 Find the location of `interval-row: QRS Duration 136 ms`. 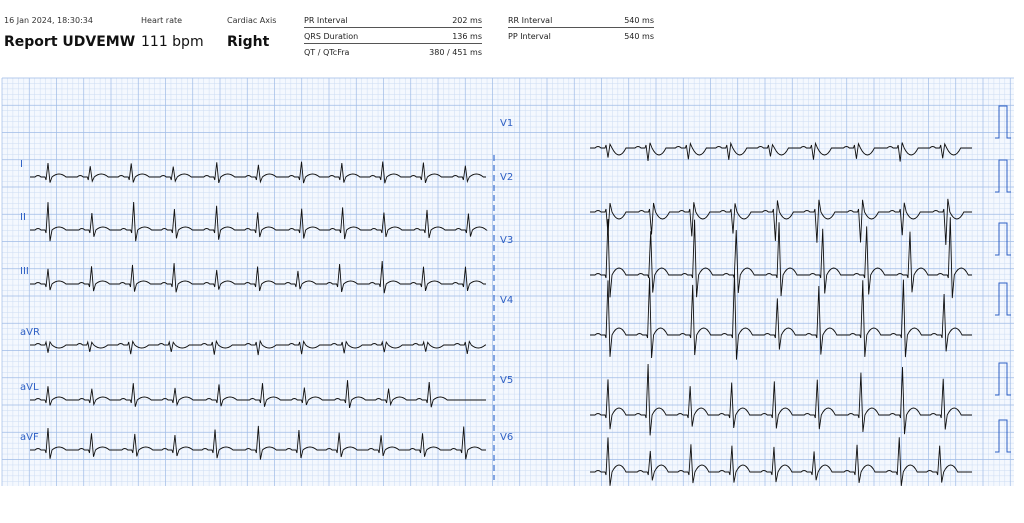

interval-row: QRS Duration 136 ms is located at coordinates (393, 38).